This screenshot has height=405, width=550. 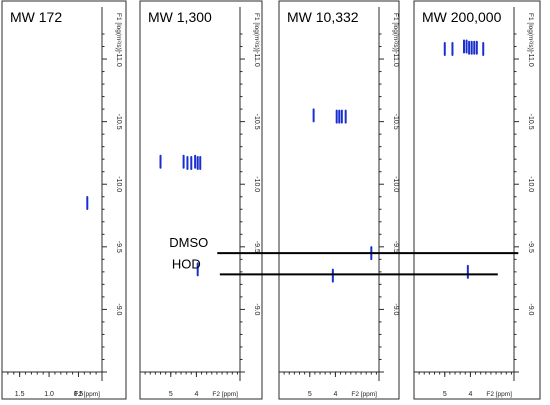 What do you see at coordinates (49, 394) in the screenshot?
I see `x-tick-label: 1.0` at bounding box center [49, 394].